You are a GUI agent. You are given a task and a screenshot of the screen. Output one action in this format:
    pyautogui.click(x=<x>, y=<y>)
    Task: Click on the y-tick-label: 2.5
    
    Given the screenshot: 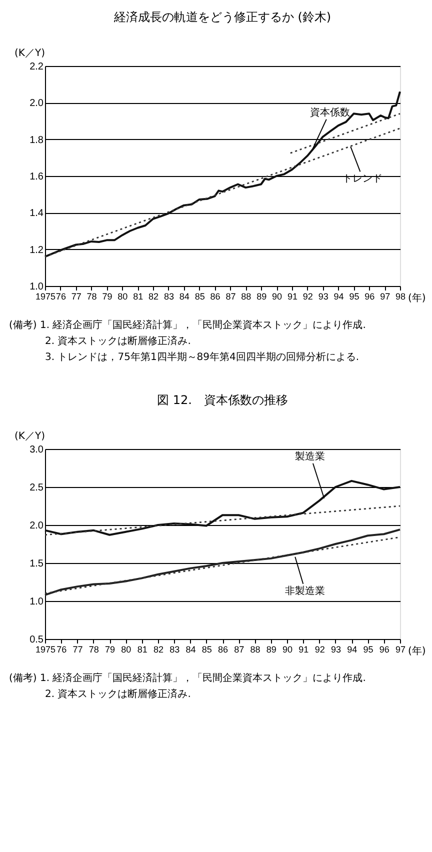 What is the action you would take?
    pyautogui.click(x=37, y=488)
    